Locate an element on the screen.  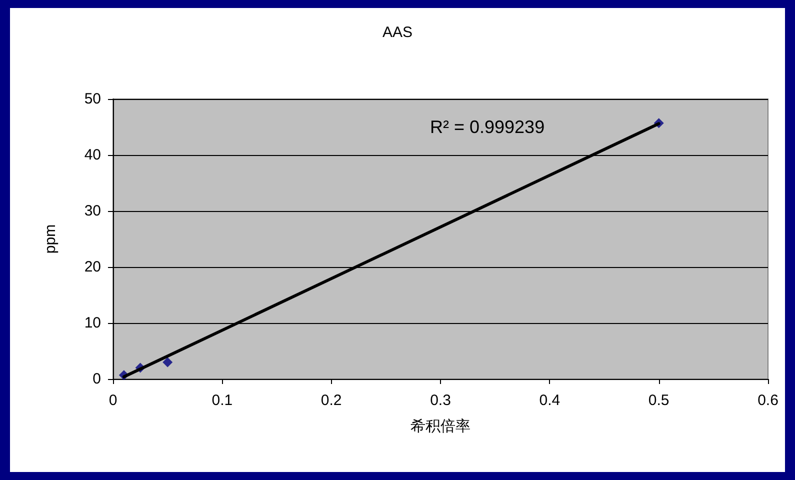
y-tick-label: 10 is located at coordinates (92, 323).